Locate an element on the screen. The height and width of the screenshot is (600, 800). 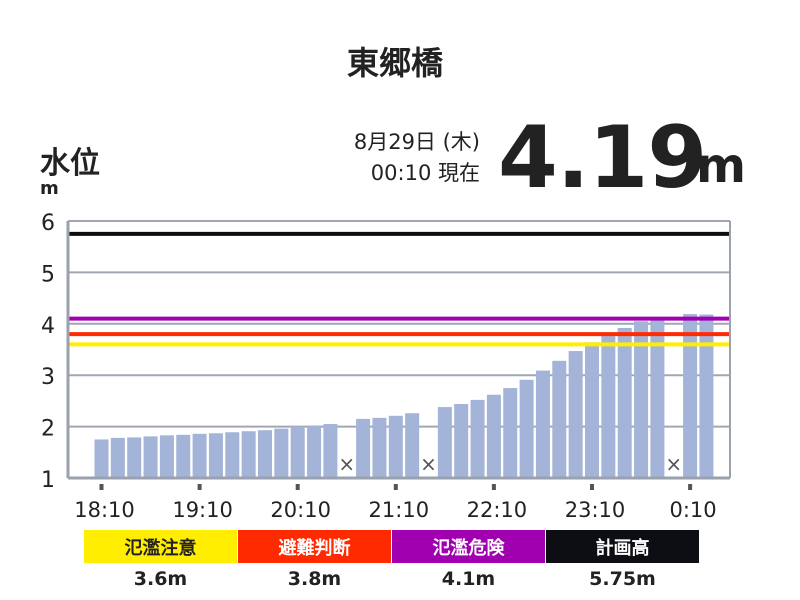
station-title: 東郷橋 is located at coordinates (394, 63).